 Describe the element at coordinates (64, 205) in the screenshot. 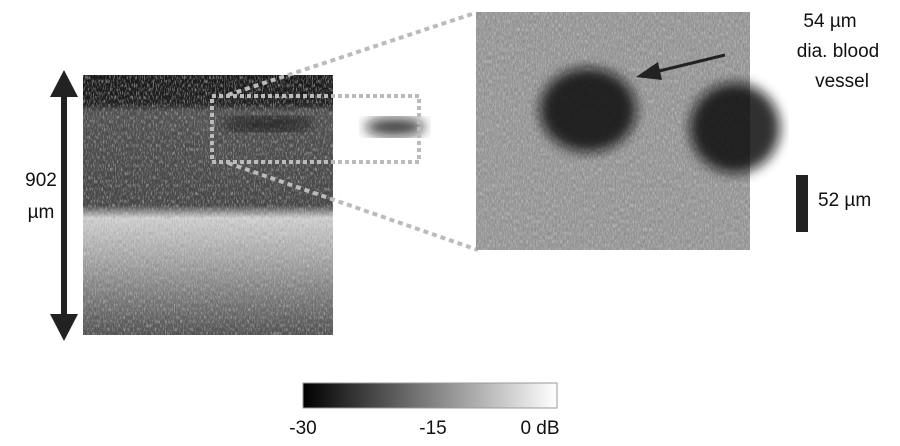

I see `depth-arrow` at that location.